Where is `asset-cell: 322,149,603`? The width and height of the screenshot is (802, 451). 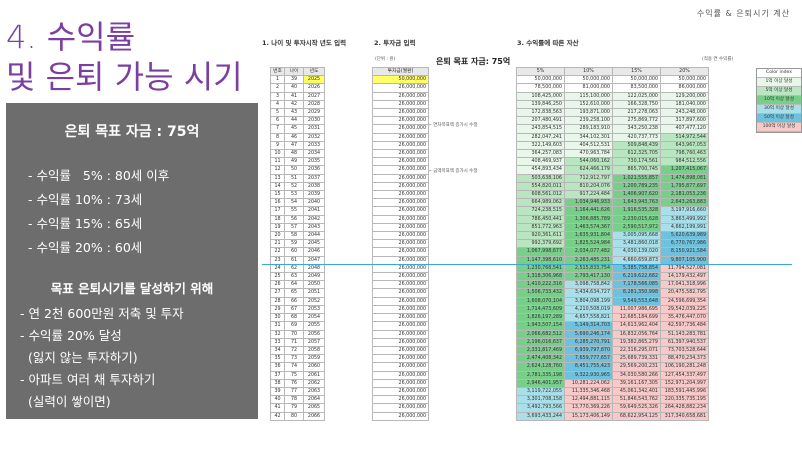 asset-cell: 322,149,603 is located at coordinates (540, 145).